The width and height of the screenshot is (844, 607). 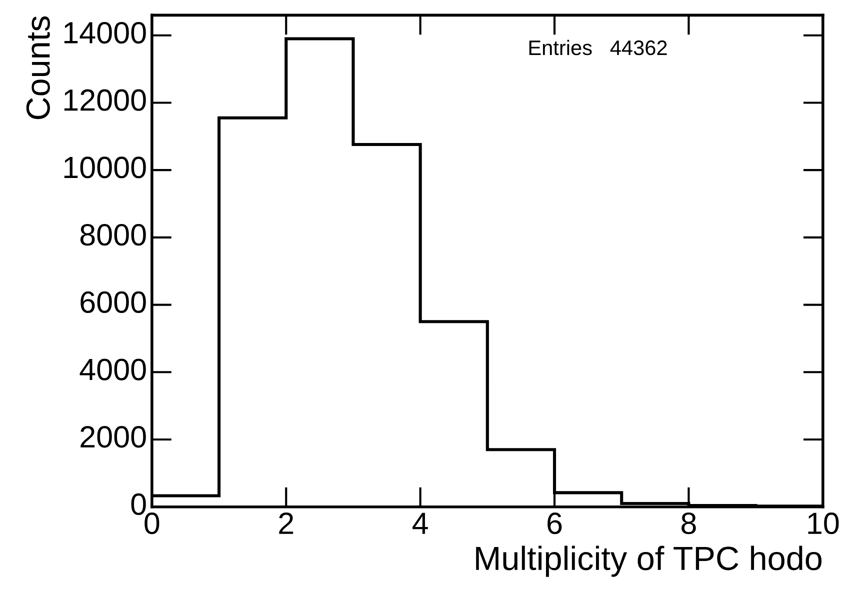 What do you see at coordinates (152, 523) in the screenshot?
I see `x-tick-label: 0` at bounding box center [152, 523].